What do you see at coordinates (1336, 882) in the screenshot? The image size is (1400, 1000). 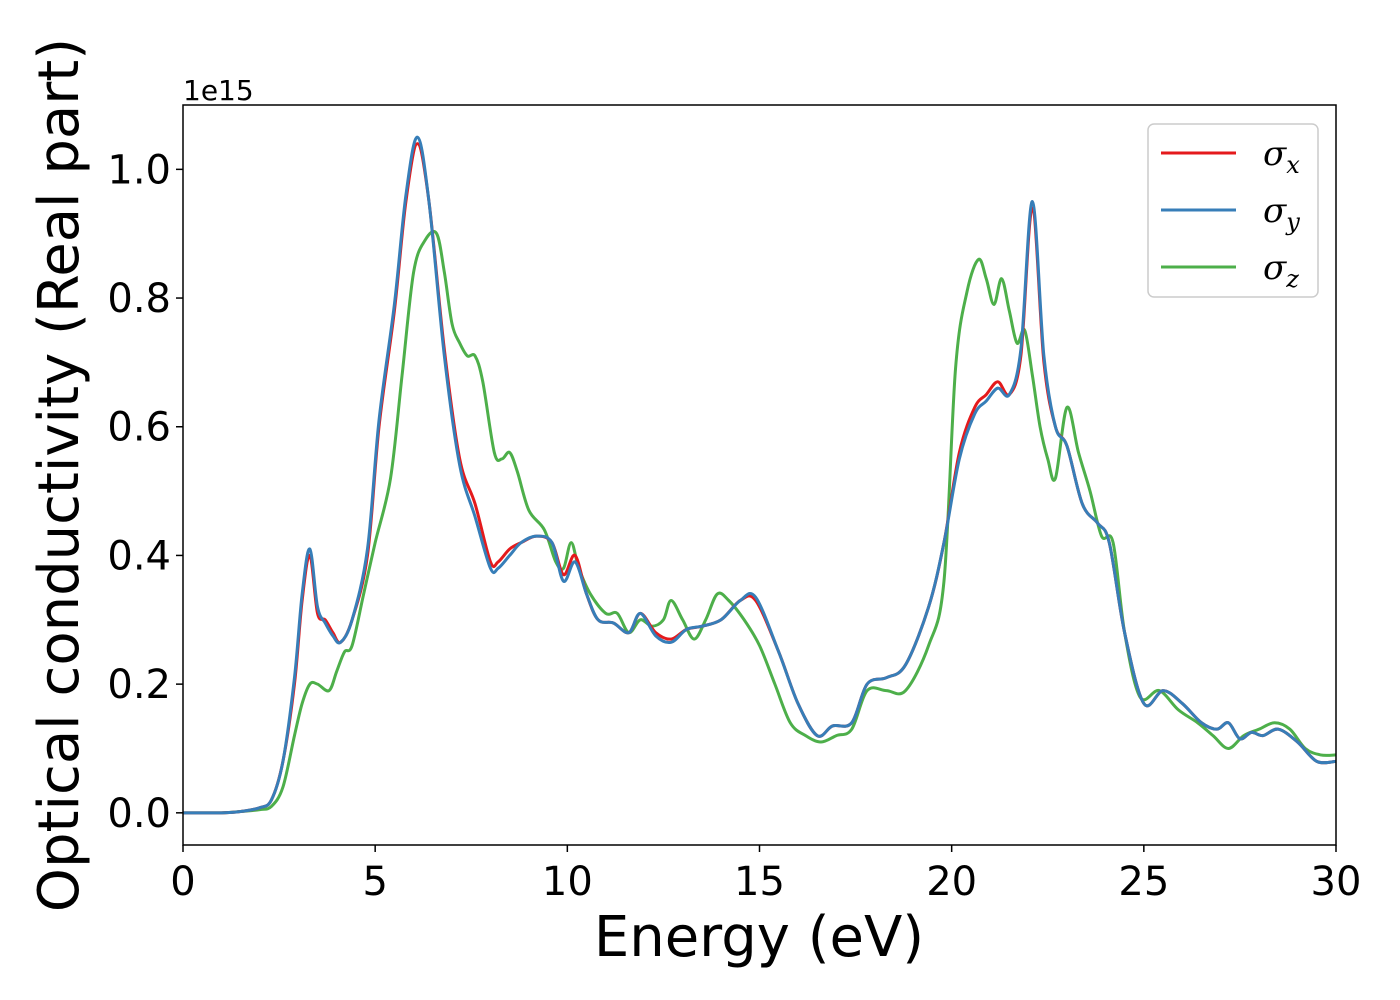 I see `x-tick-label: 30` at bounding box center [1336, 882].